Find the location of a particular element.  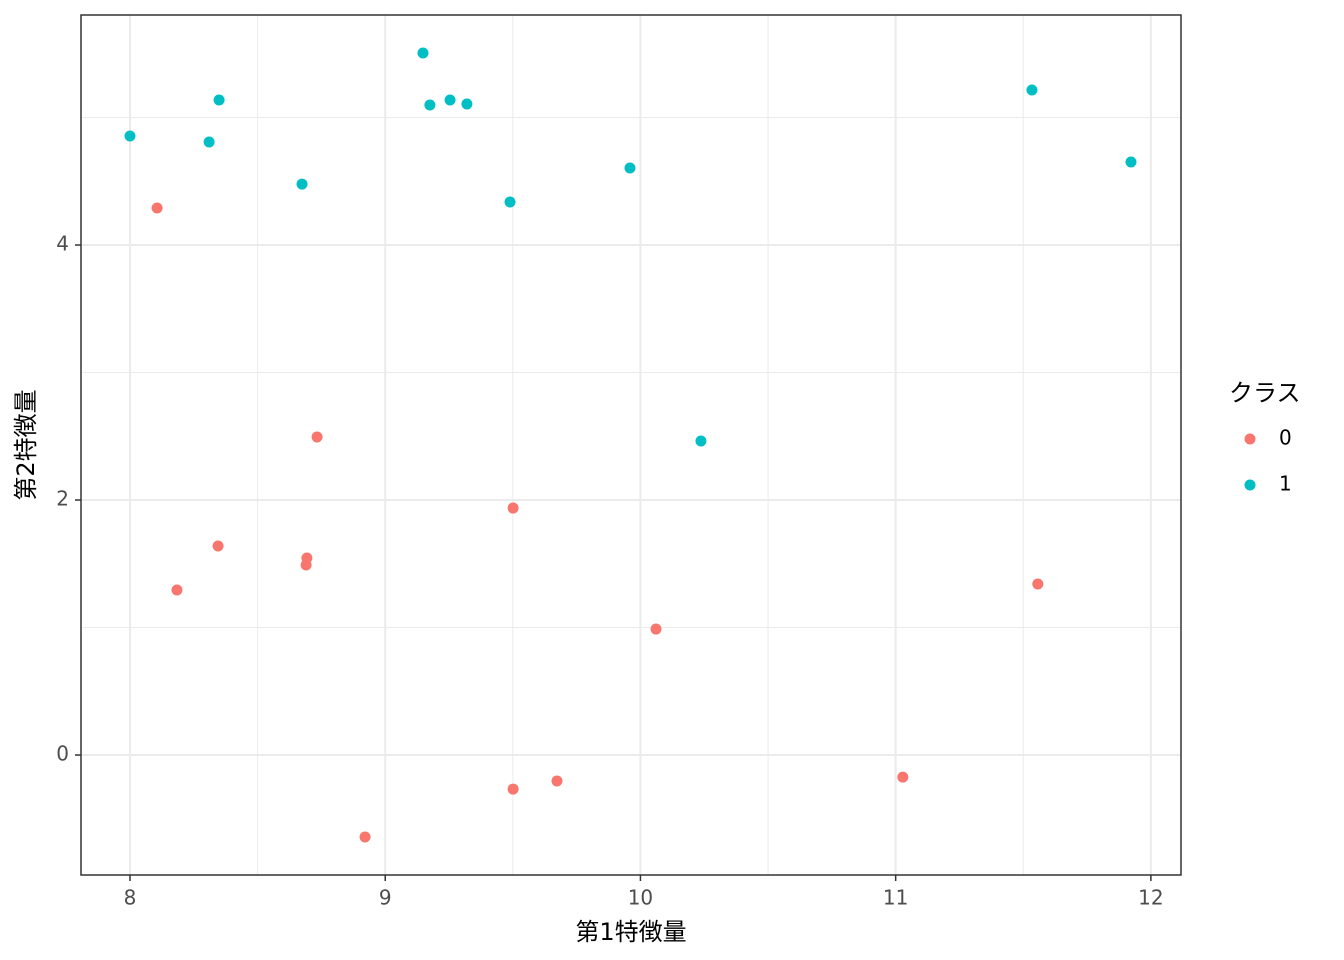

legend-label: 1 is located at coordinates (1285, 484).